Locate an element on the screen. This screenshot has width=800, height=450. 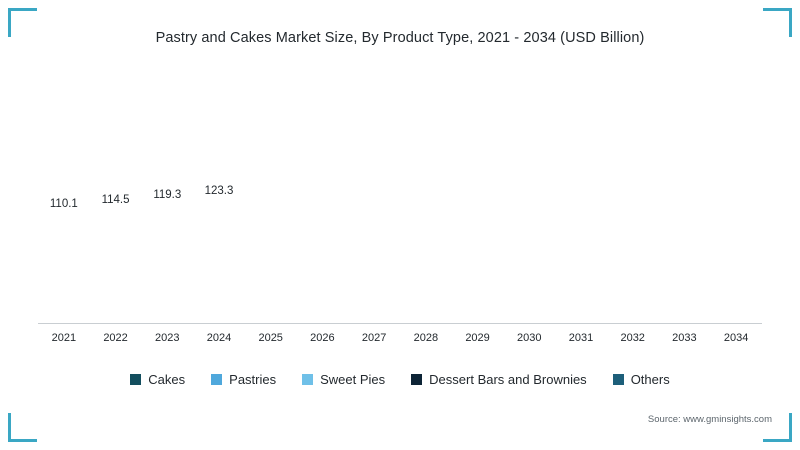
corner-decoration-bottom-right is located at coordinates (777, 427).